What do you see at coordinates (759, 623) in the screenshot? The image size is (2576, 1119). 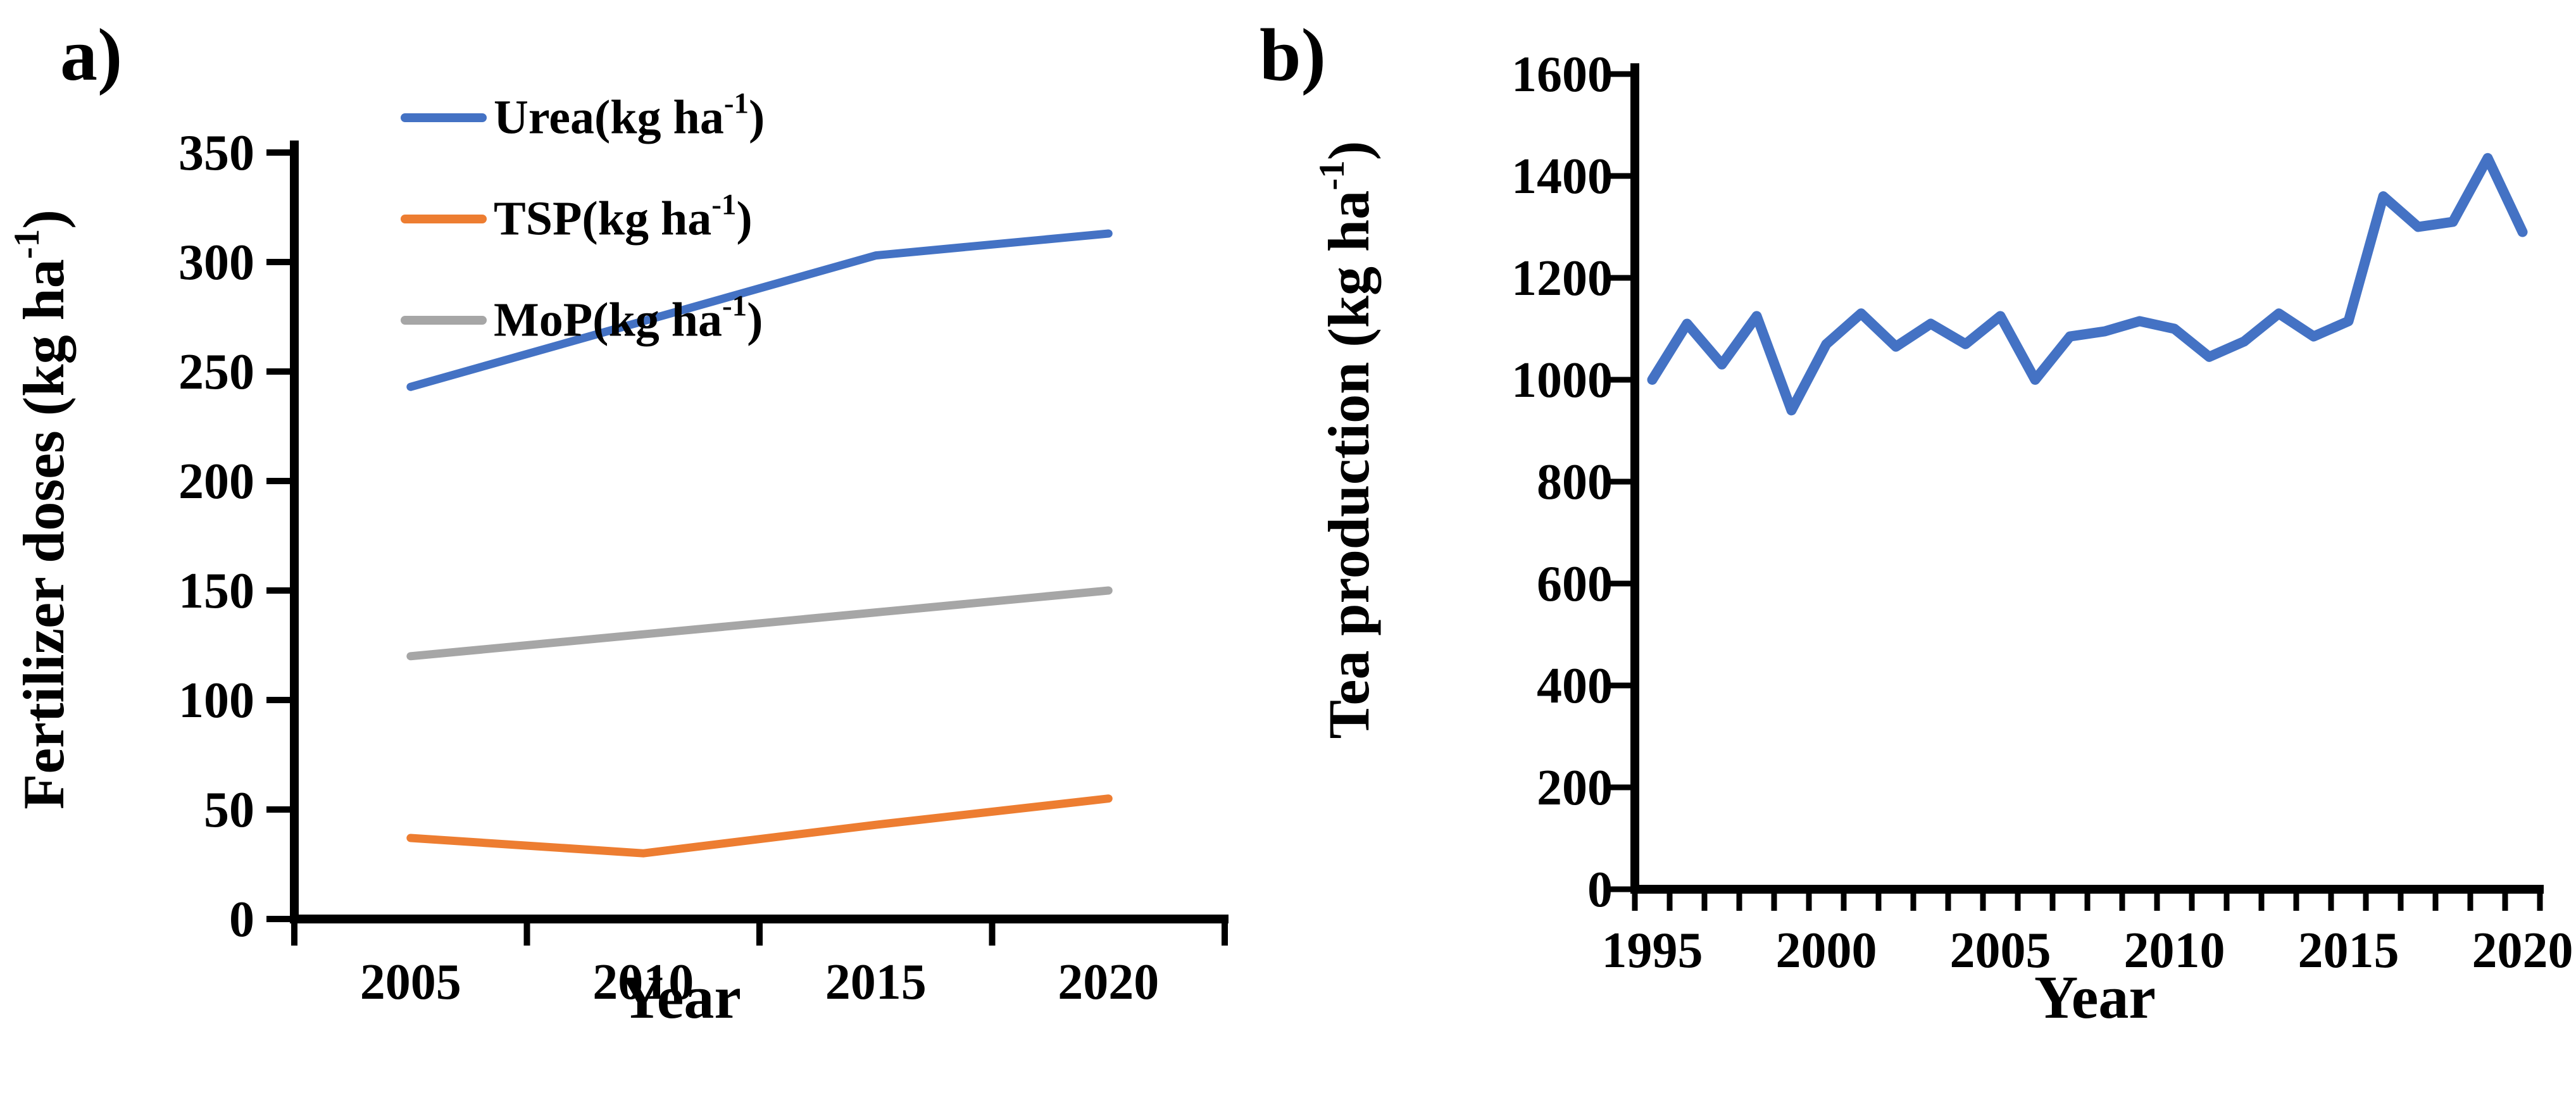 I see `fertilizer-doses-series-line-mop` at bounding box center [759, 623].